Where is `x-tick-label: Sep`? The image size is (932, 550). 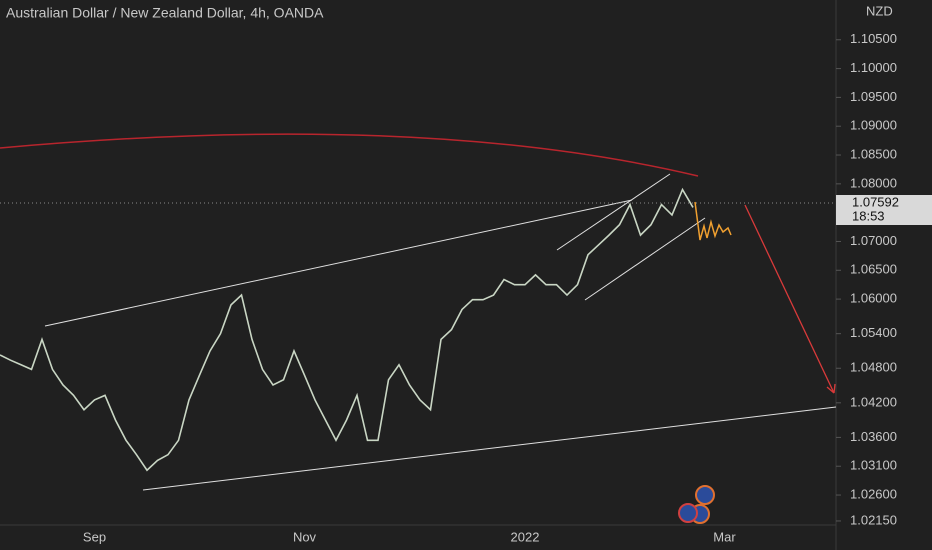 x-tick-label: Sep is located at coordinates (94, 536).